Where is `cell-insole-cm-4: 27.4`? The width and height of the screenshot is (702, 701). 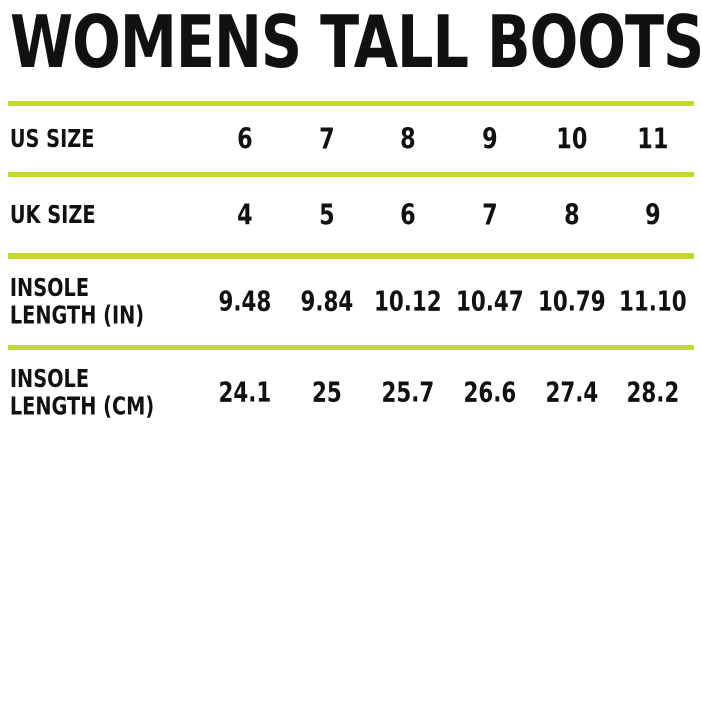
cell-insole-cm-4: 27.4 is located at coordinates (571, 393).